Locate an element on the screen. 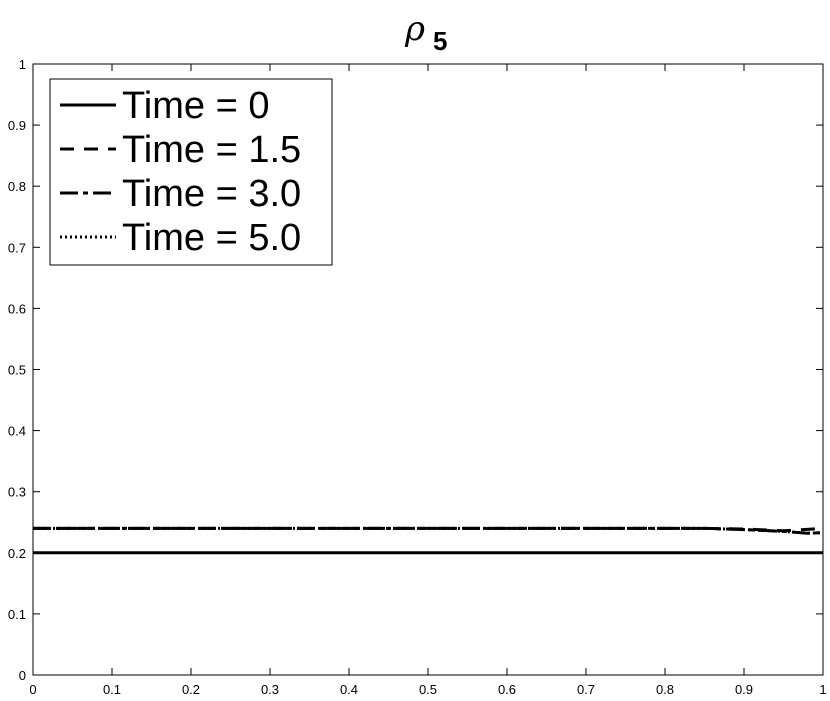 This screenshot has height=701, width=830. y-tick-label: 0 is located at coordinates (22, 675).